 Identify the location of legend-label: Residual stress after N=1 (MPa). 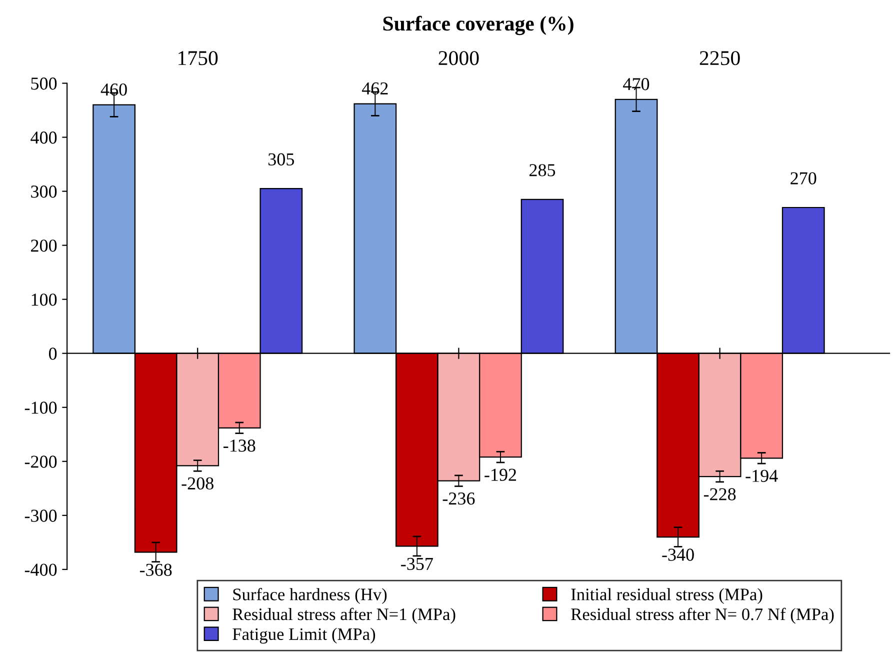
(344, 616).